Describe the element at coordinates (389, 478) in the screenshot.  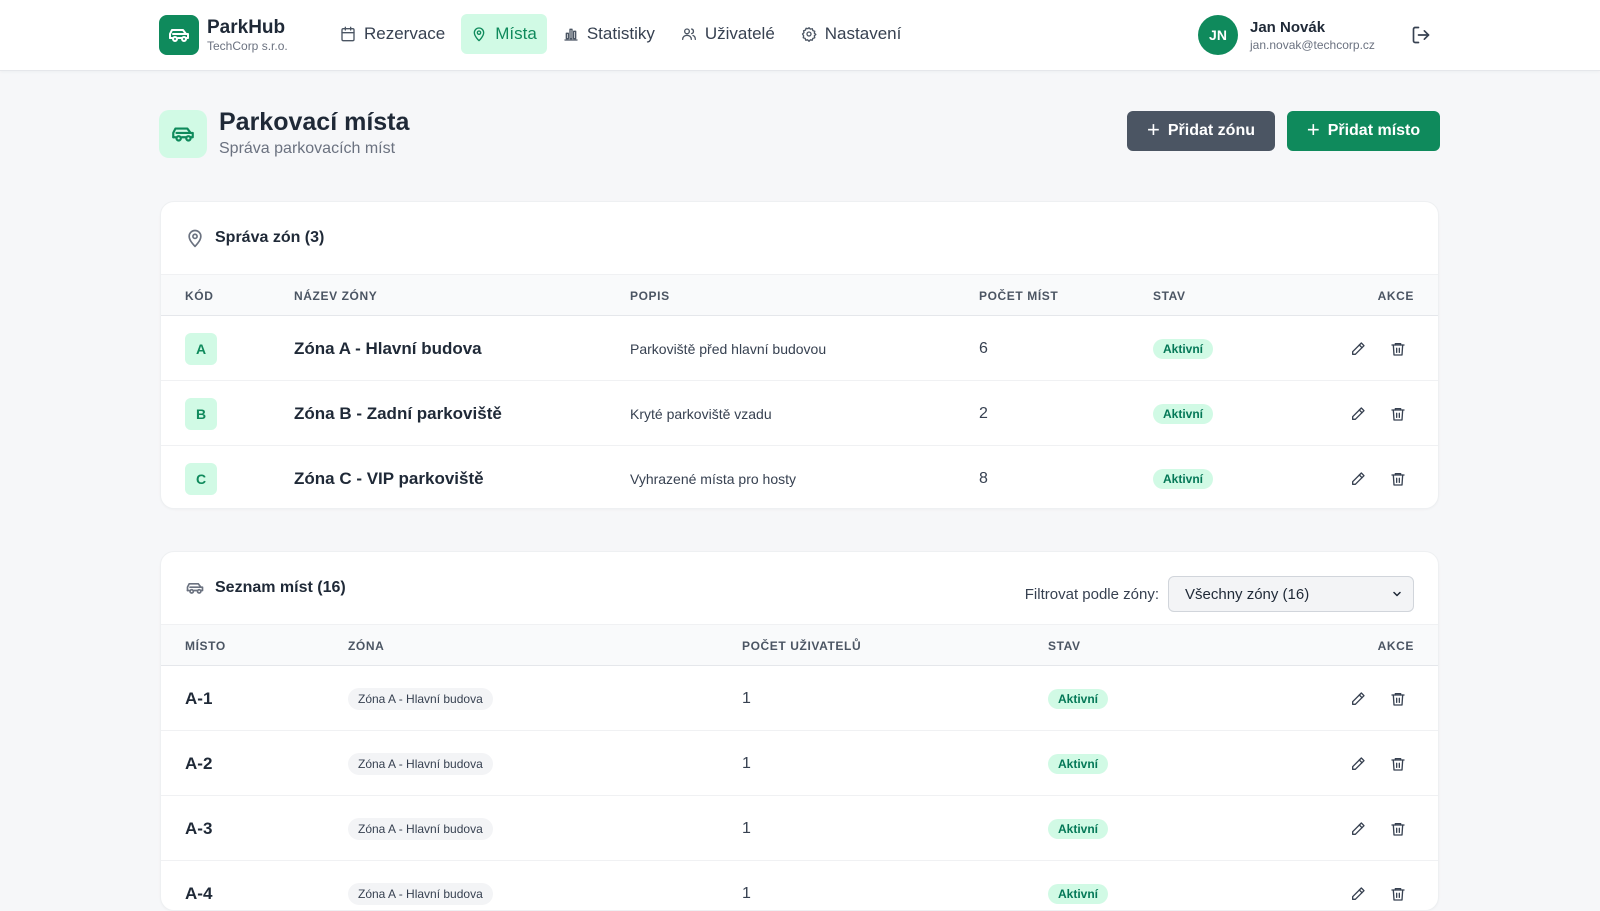
I see `zone-name: Zóna C - VIP parkoviště` at that location.